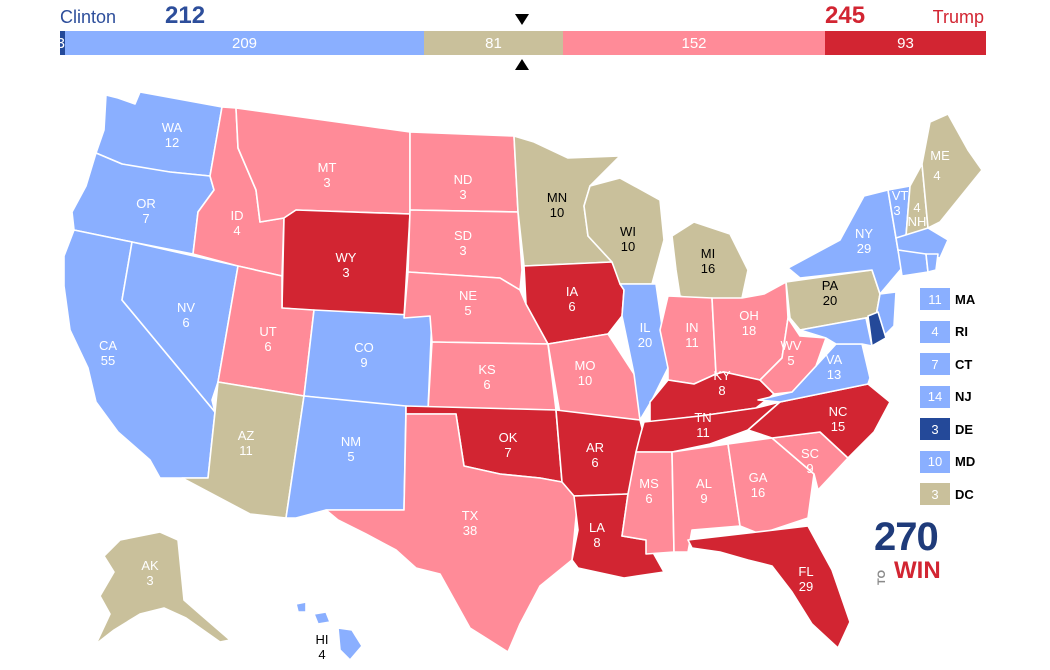 This screenshot has width=1050, height=670. I want to click on label-ND-votes: 3, so click(462, 194).